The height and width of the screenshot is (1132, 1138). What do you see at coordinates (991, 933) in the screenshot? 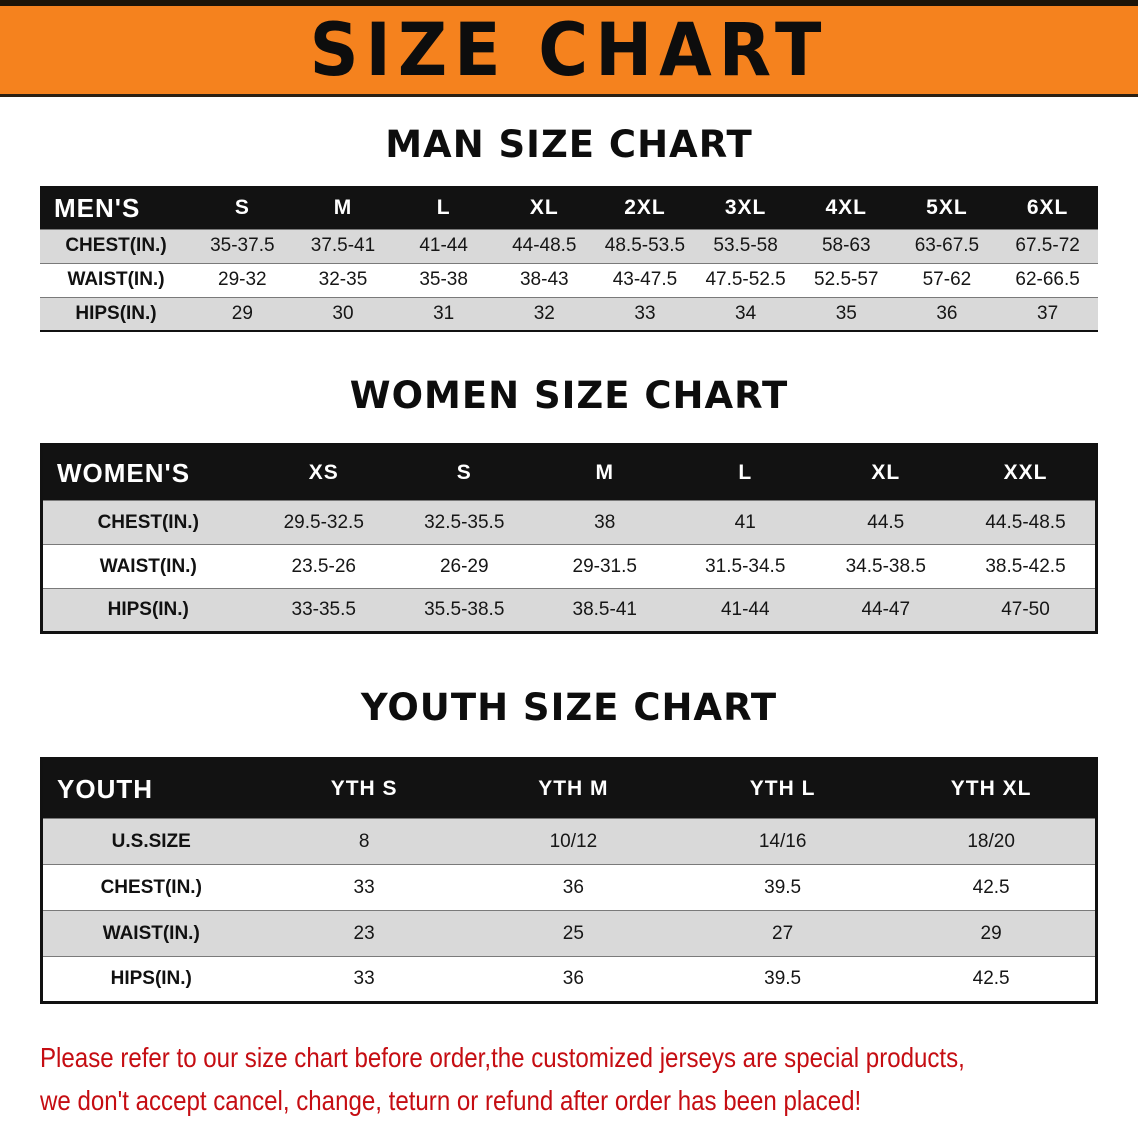
I see `youth-waist-in-value-yth-xl: 29` at bounding box center [991, 933].